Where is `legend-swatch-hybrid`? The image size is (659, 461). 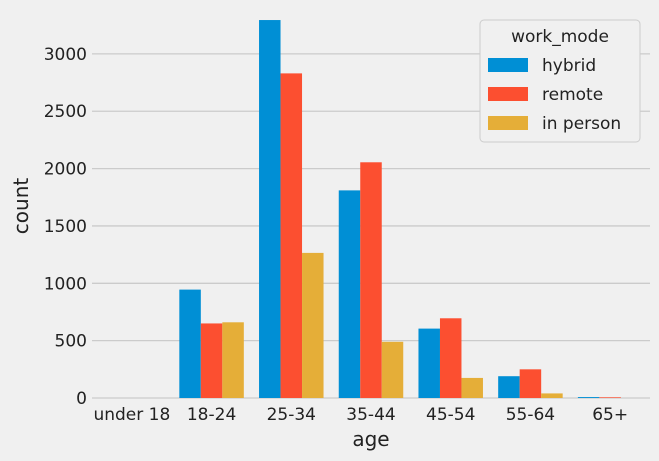 legend-swatch-hybrid is located at coordinates (508, 65).